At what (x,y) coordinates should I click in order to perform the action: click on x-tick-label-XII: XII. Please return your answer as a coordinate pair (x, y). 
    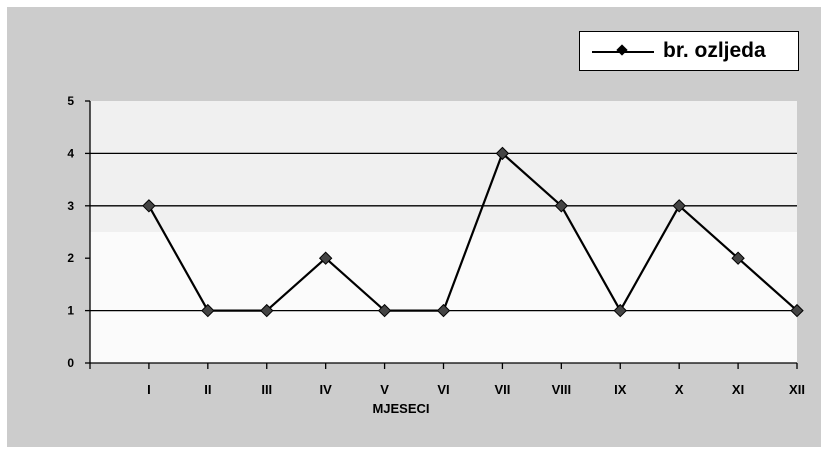
    Looking at the image, I should click on (797, 389).